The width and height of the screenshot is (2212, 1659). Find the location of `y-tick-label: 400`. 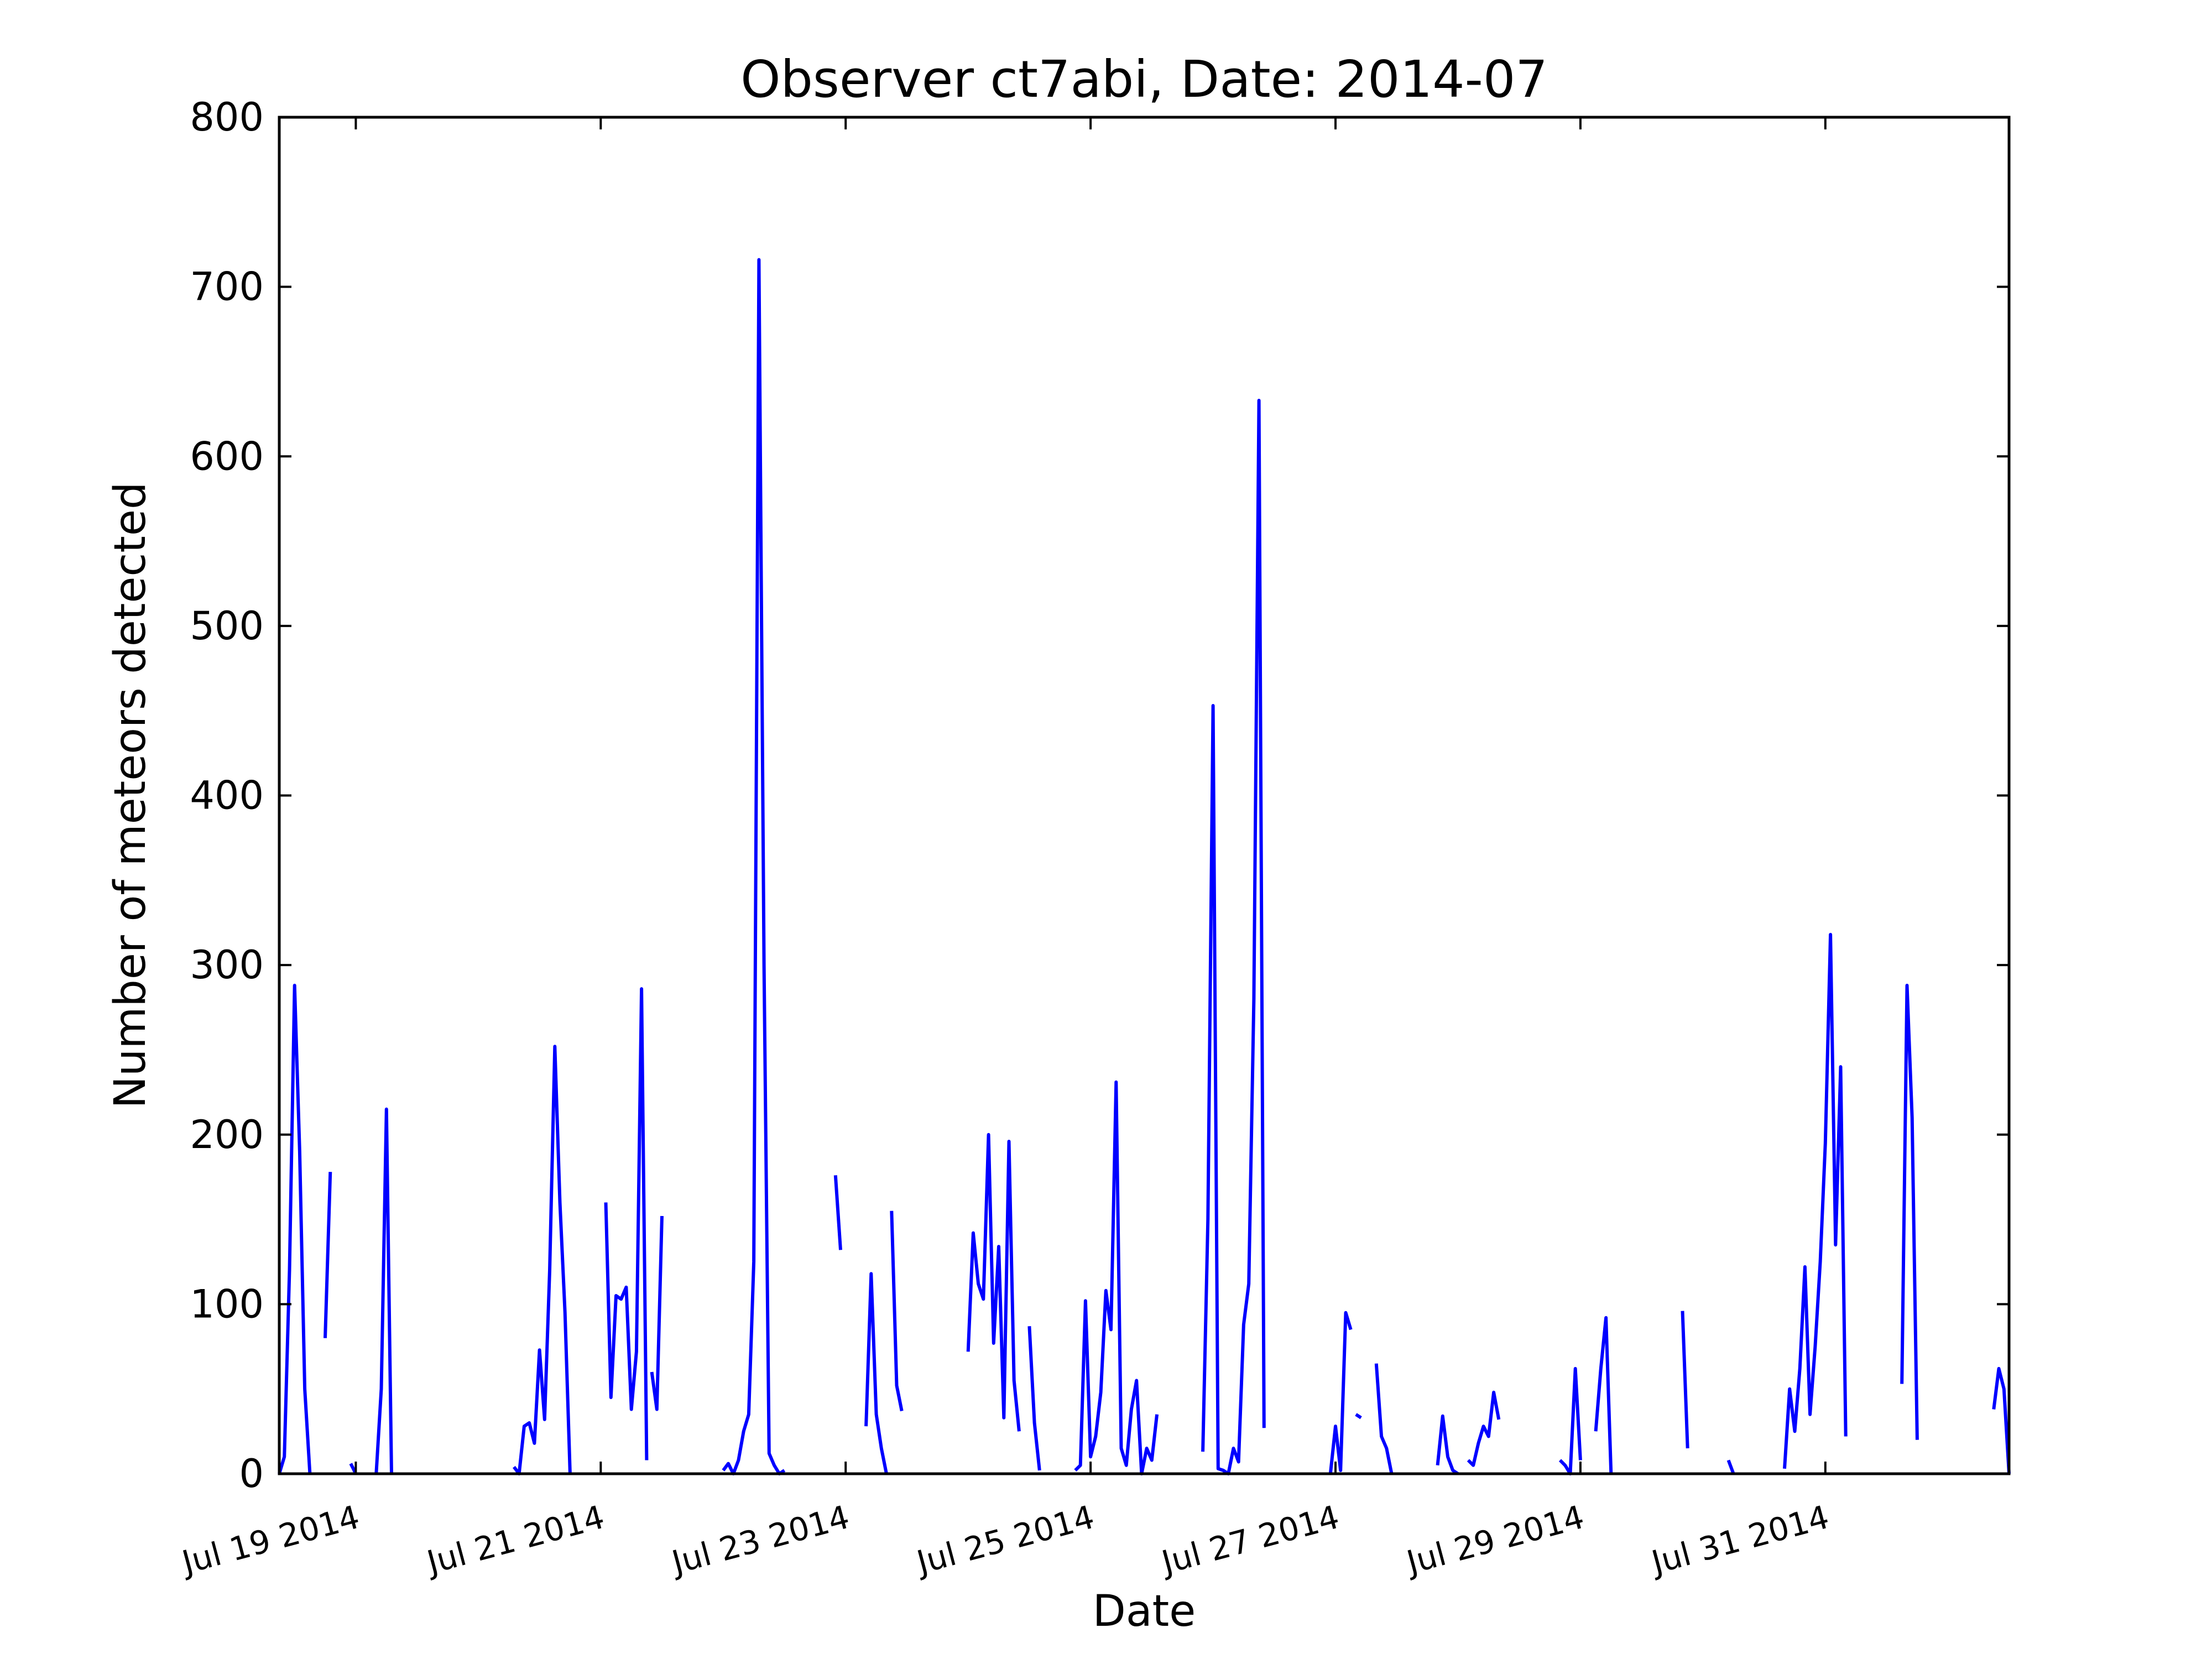

y-tick-label: 400 is located at coordinates (227, 795).